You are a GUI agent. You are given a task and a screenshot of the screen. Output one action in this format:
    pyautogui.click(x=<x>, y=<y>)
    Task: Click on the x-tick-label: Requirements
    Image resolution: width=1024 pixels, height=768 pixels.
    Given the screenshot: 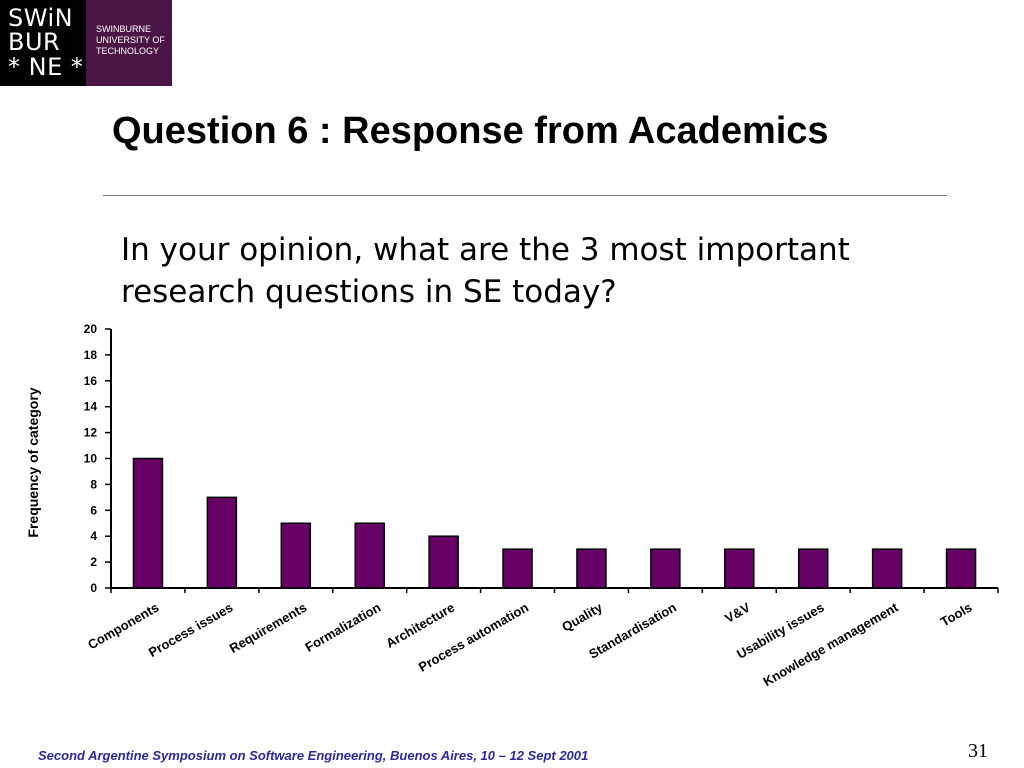 What is the action you would take?
    pyautogui.click(x=268, y=628)
    